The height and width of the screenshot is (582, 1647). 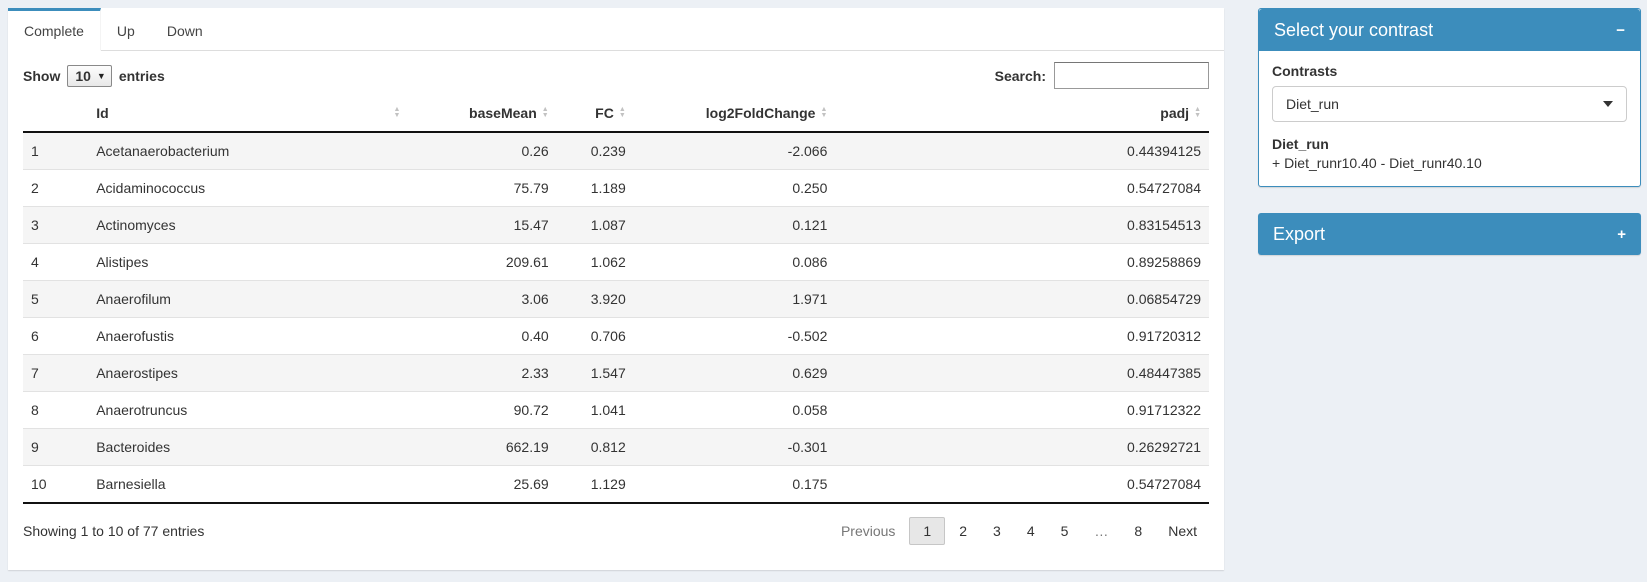 What do you see at coordinates (248, 114) in the screenshot?
I see `column-header-id: Id ▲ ▼` at bounding box center [248, 114].